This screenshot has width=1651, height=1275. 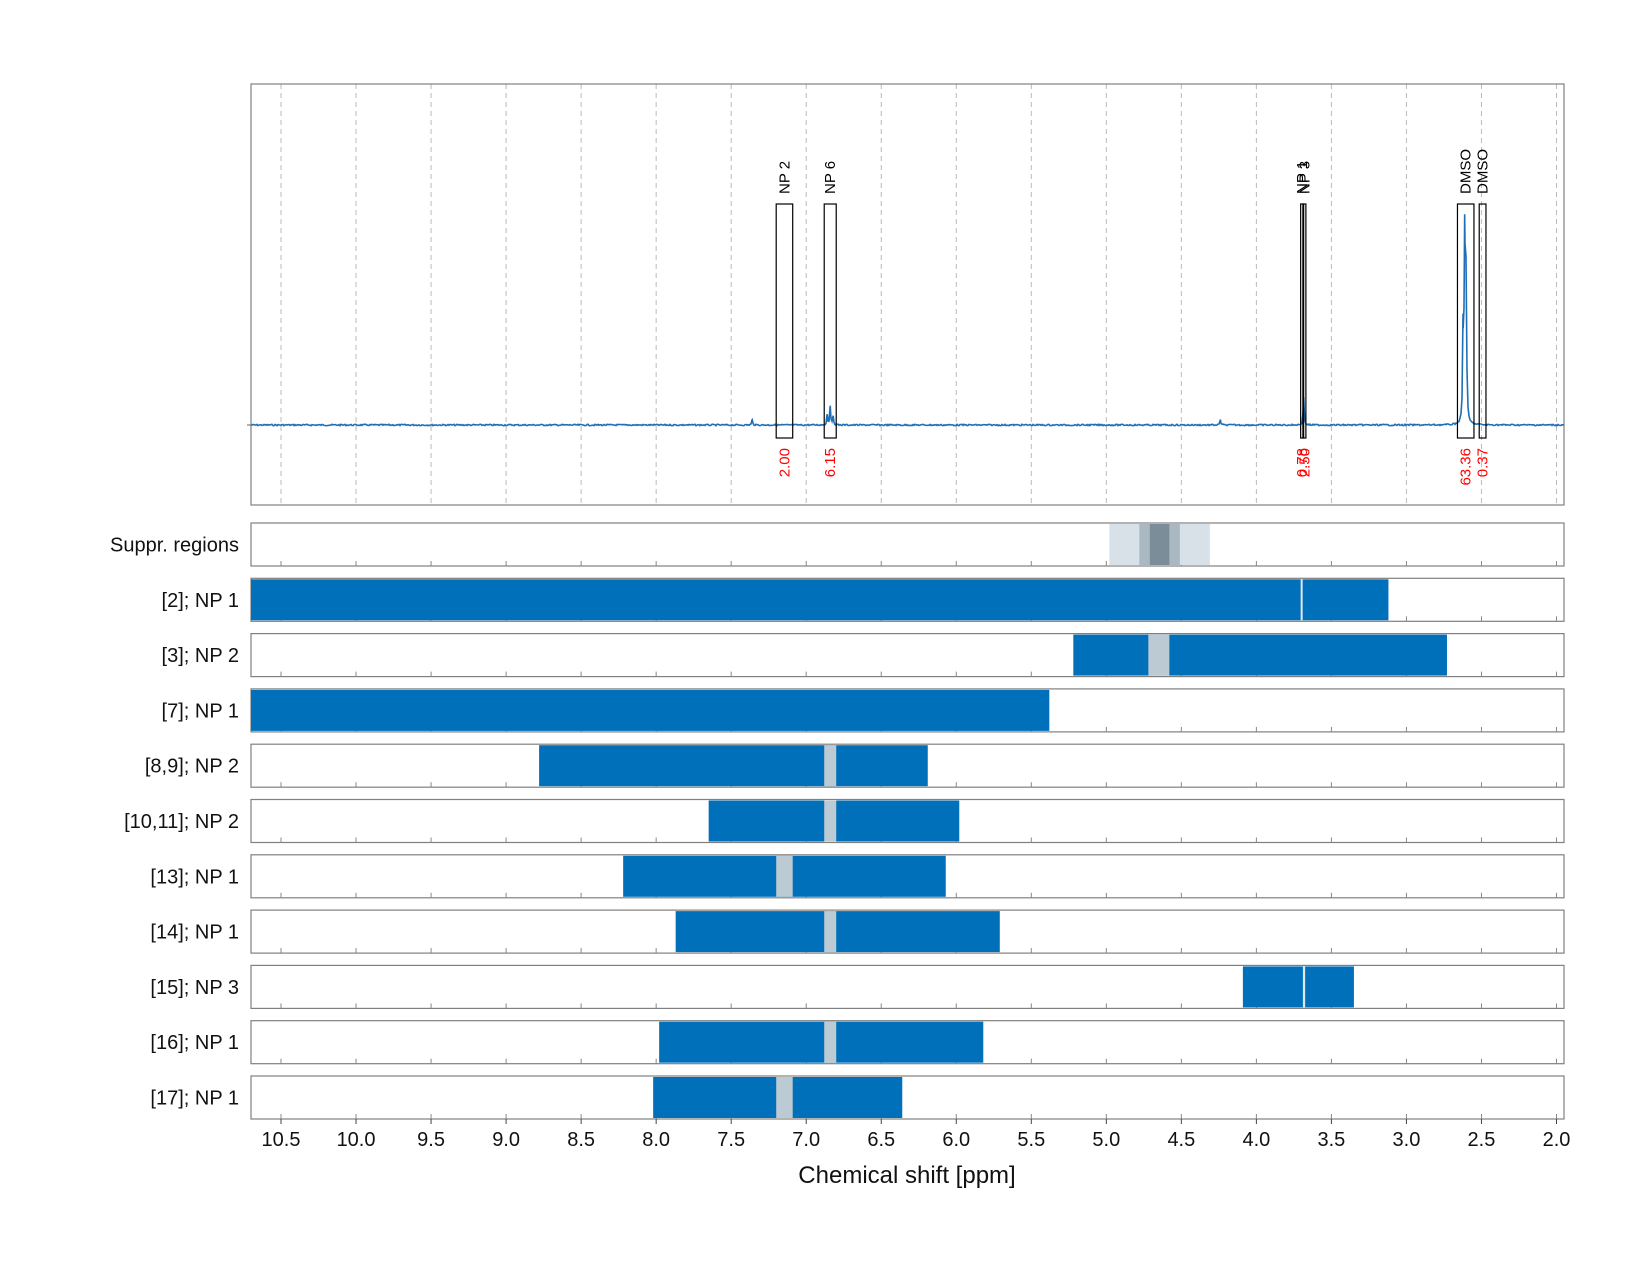 What do you see at coordinates (1332, 1140) in the screenshot?
I see `x-tick-label: 3.5` at bounding box center [1332, 1140].